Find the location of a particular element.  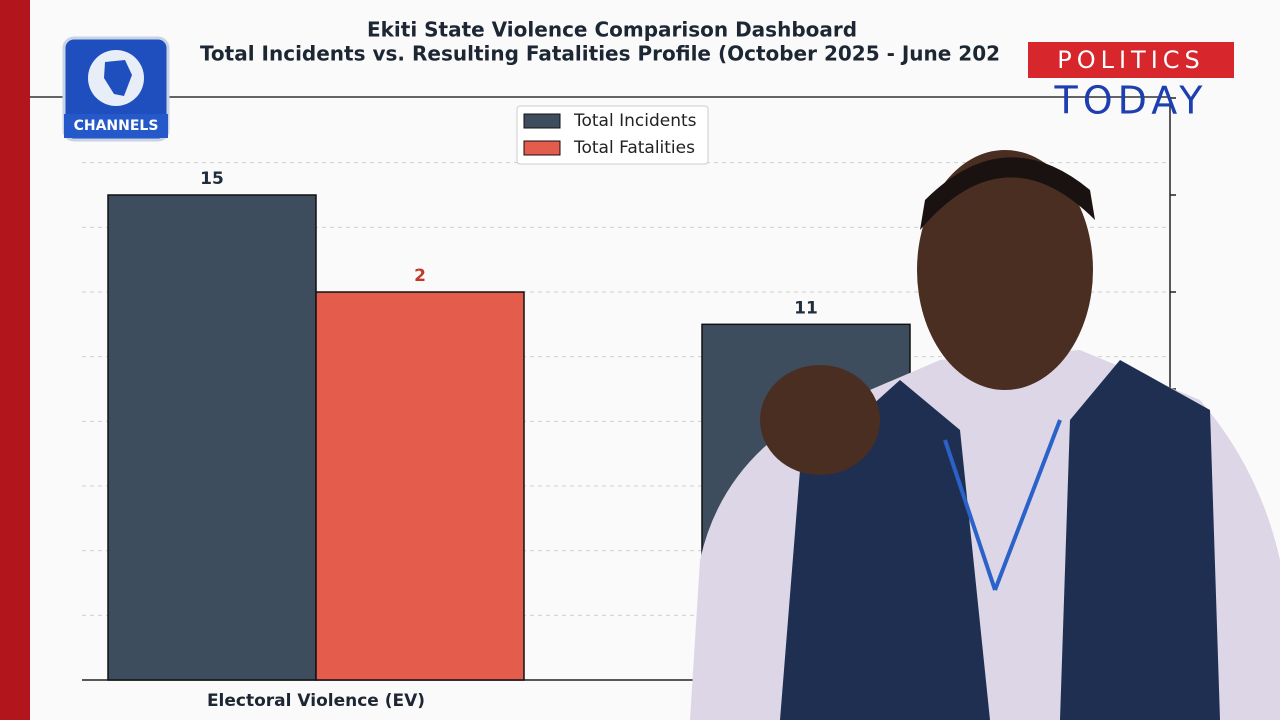

legend: Total Incidents Total Fatalities is located at coordinates (612, 135).